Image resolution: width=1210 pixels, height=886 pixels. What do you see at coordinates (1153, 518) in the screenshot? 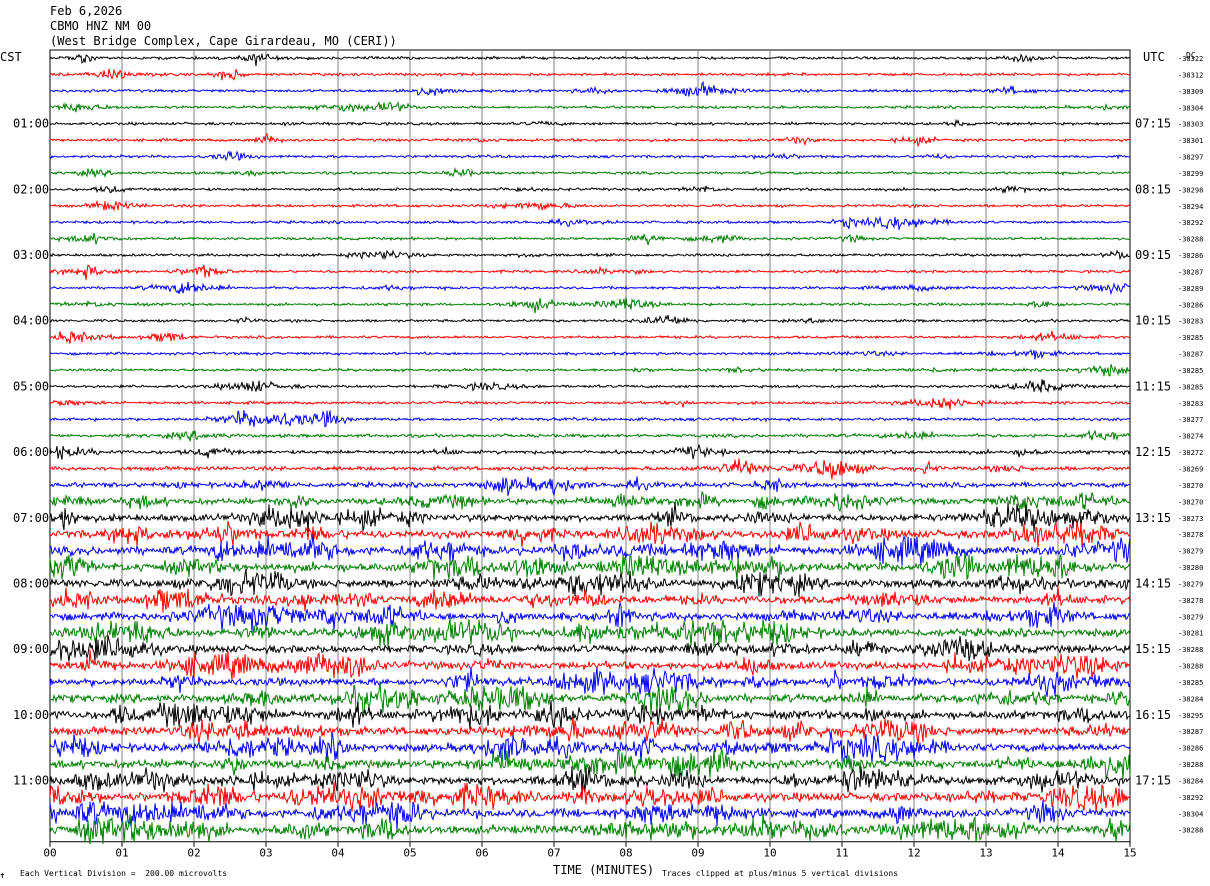
I see `right-hour-label: 13:15` at bounding box center [1153, 518].